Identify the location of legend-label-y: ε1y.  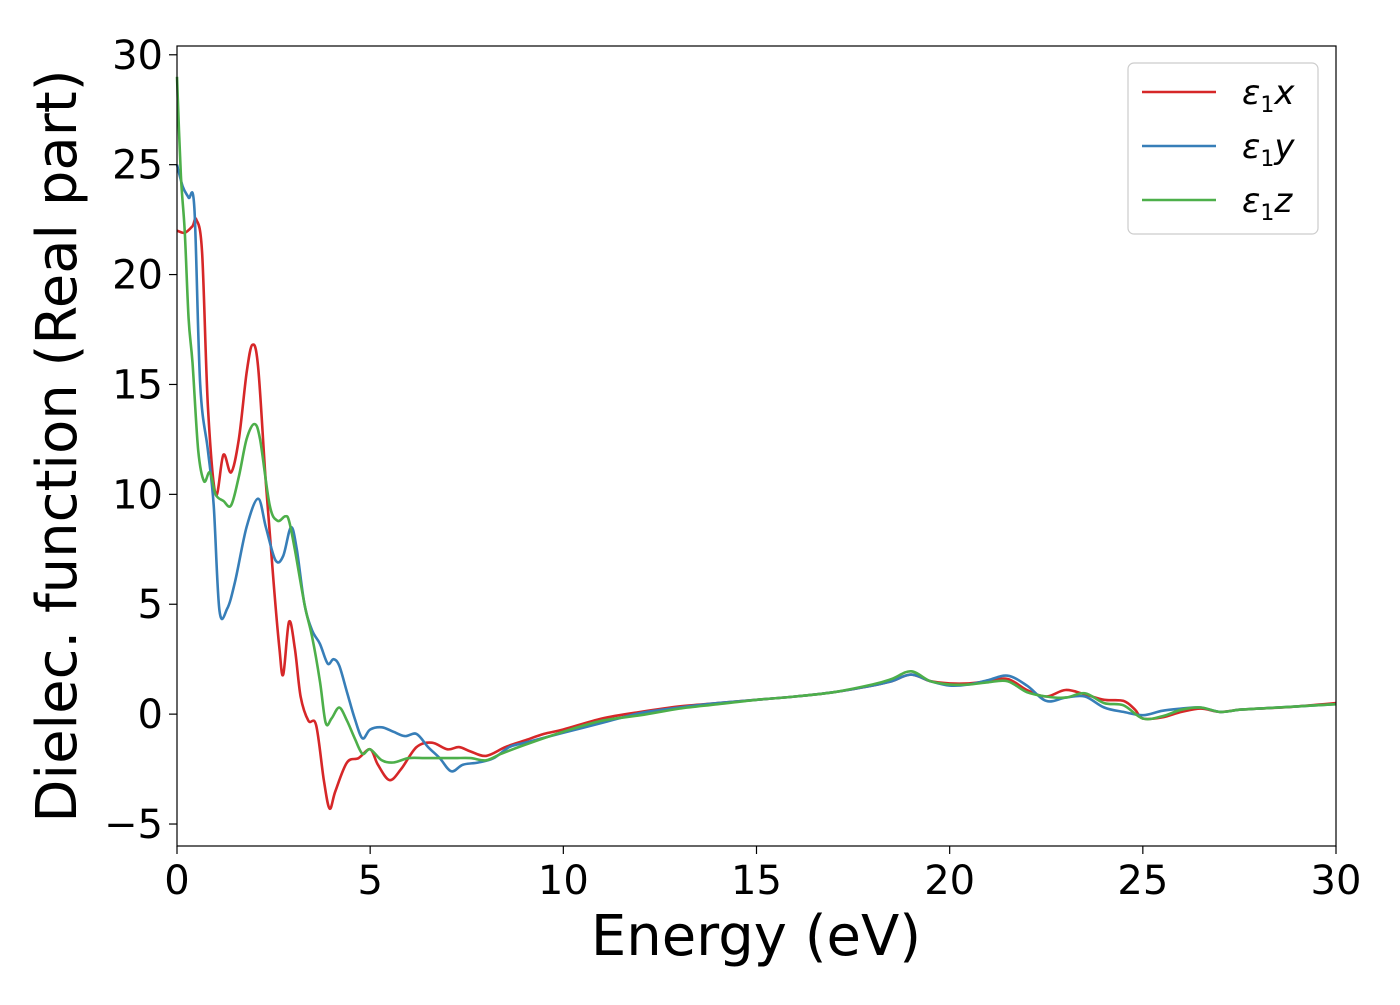
(1268, 149).